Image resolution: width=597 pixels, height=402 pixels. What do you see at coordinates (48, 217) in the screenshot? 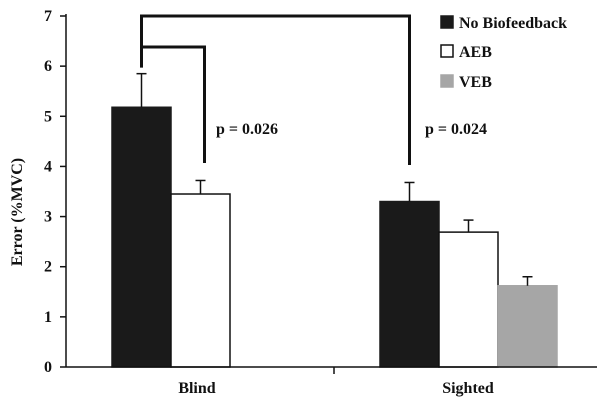
I see `y-tick-label: 3` at bounding box center [48, 217].